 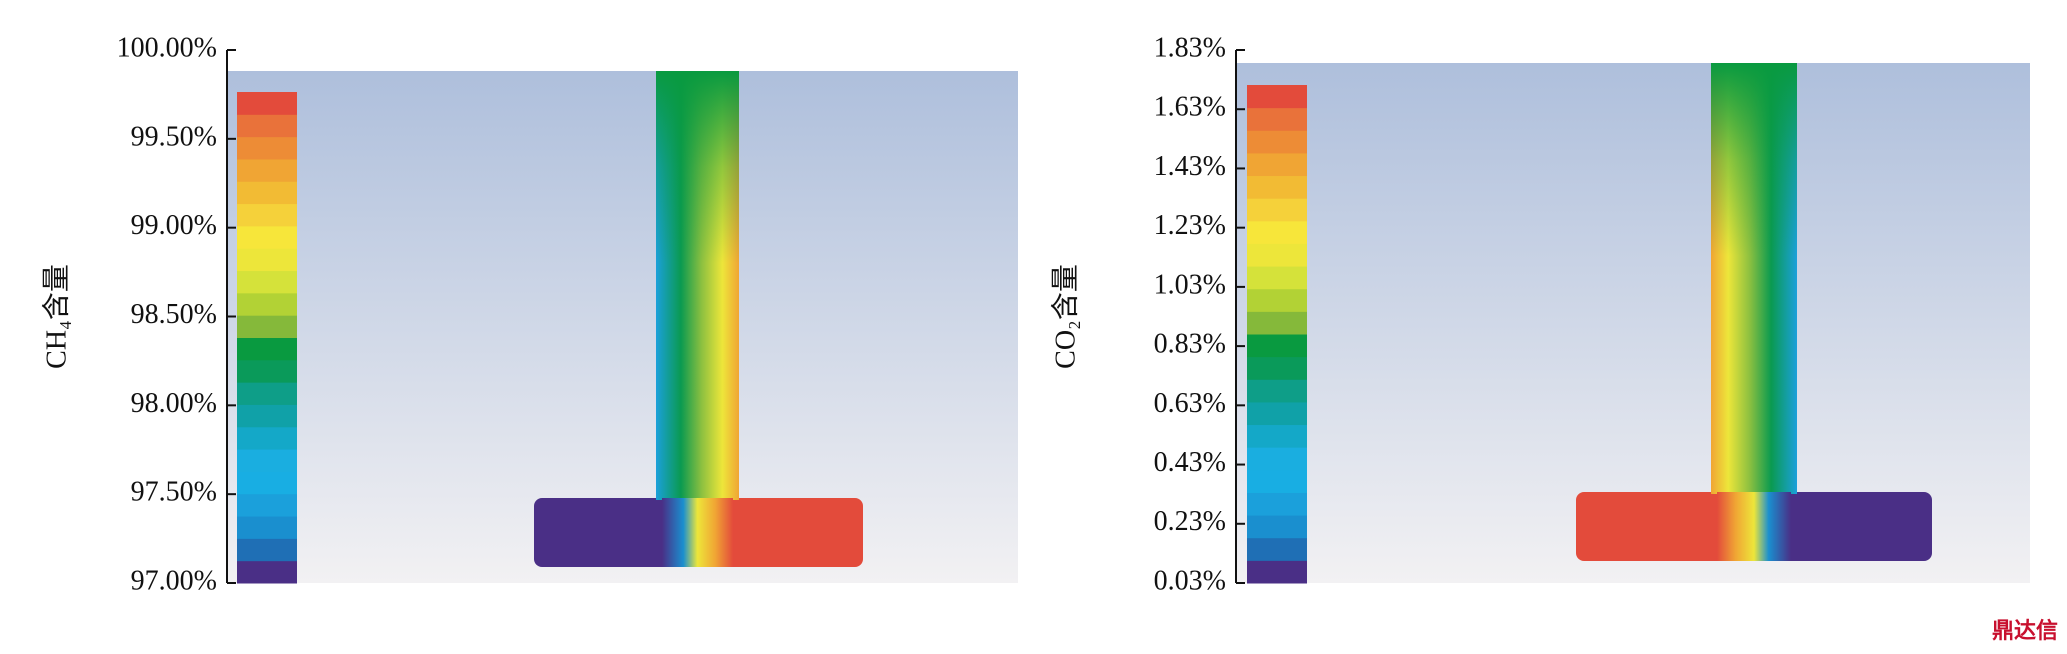 What do you see at coordinates (1190, 166) in the screenshot?
I see `y-tick-label: 1.43%` at bounding box center [1190, 166].